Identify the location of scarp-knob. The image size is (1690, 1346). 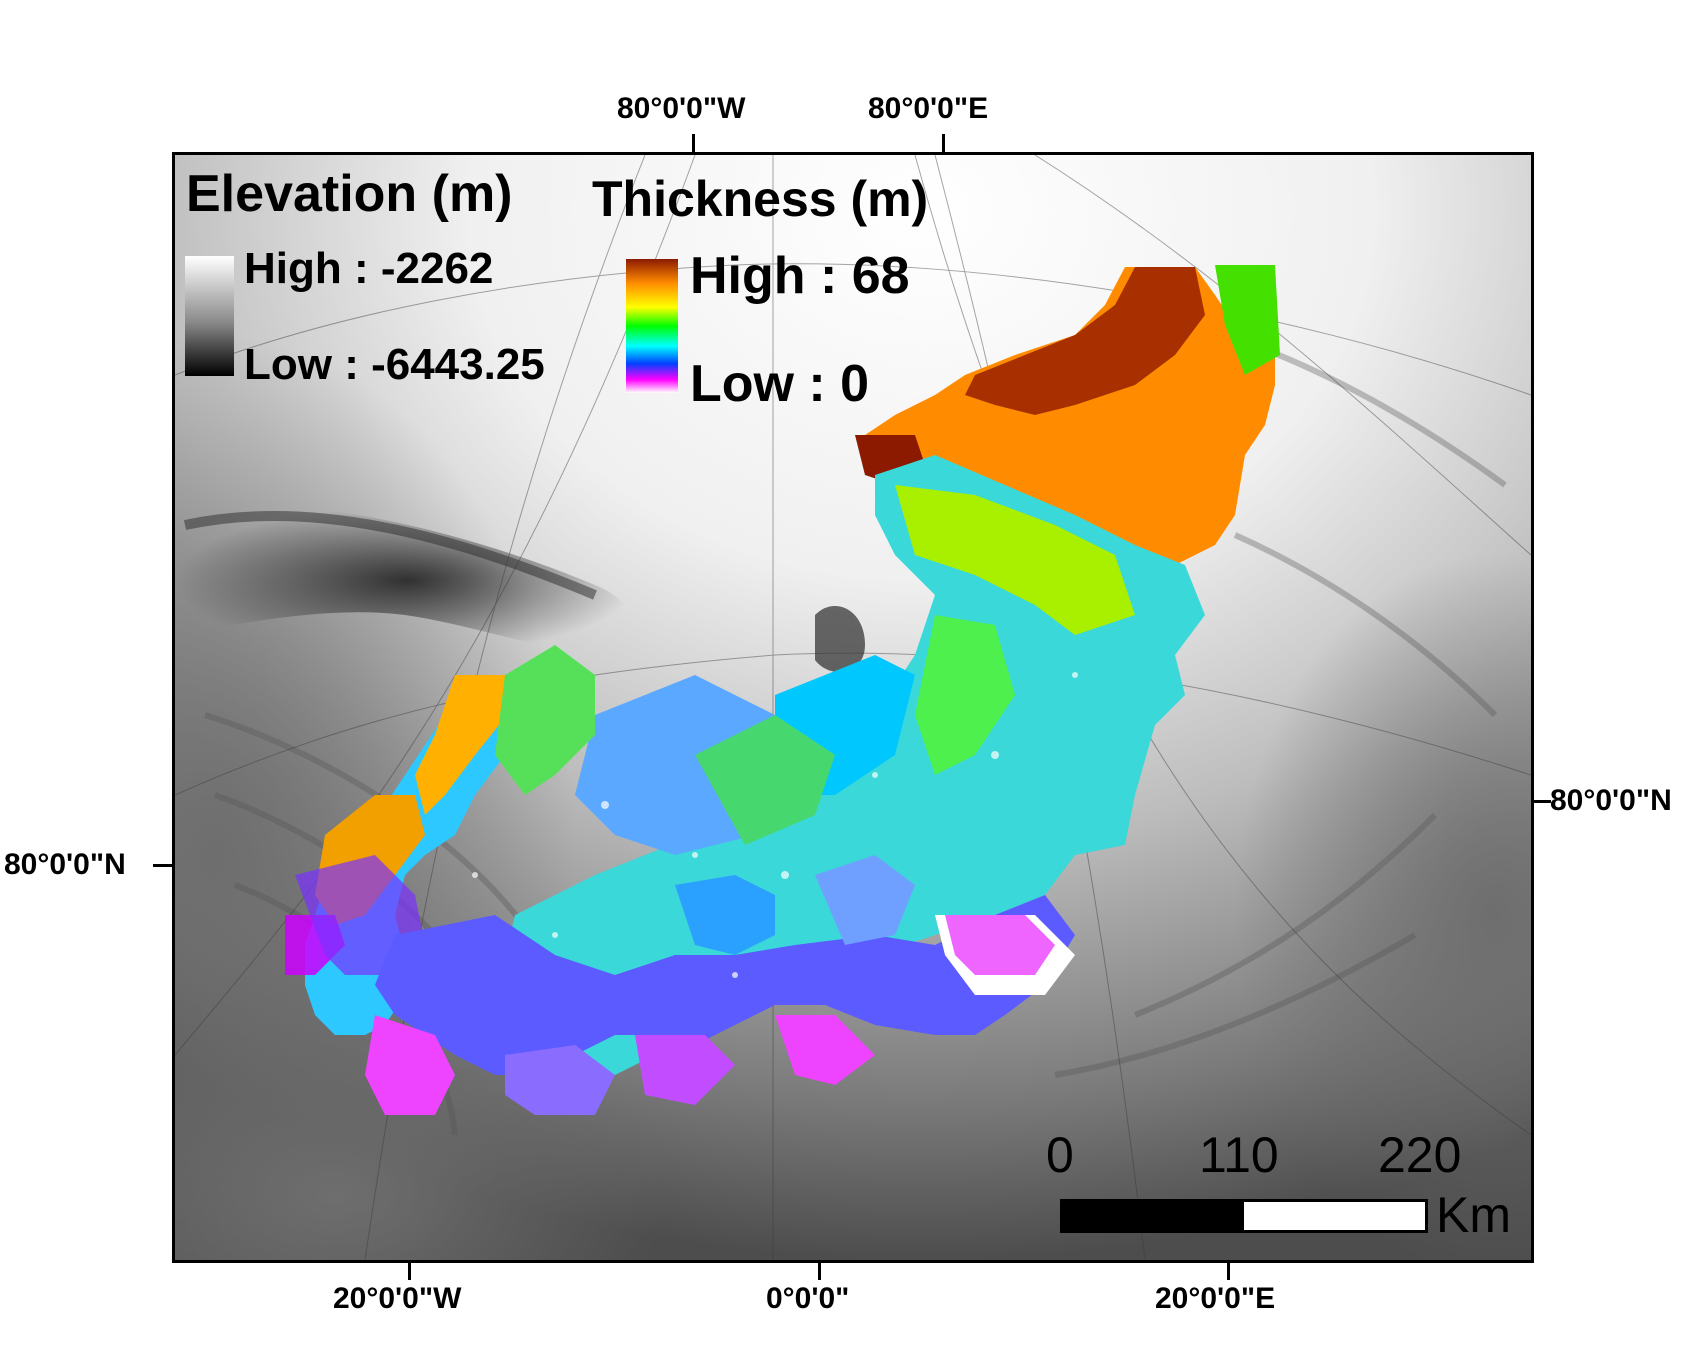
(840, 639).